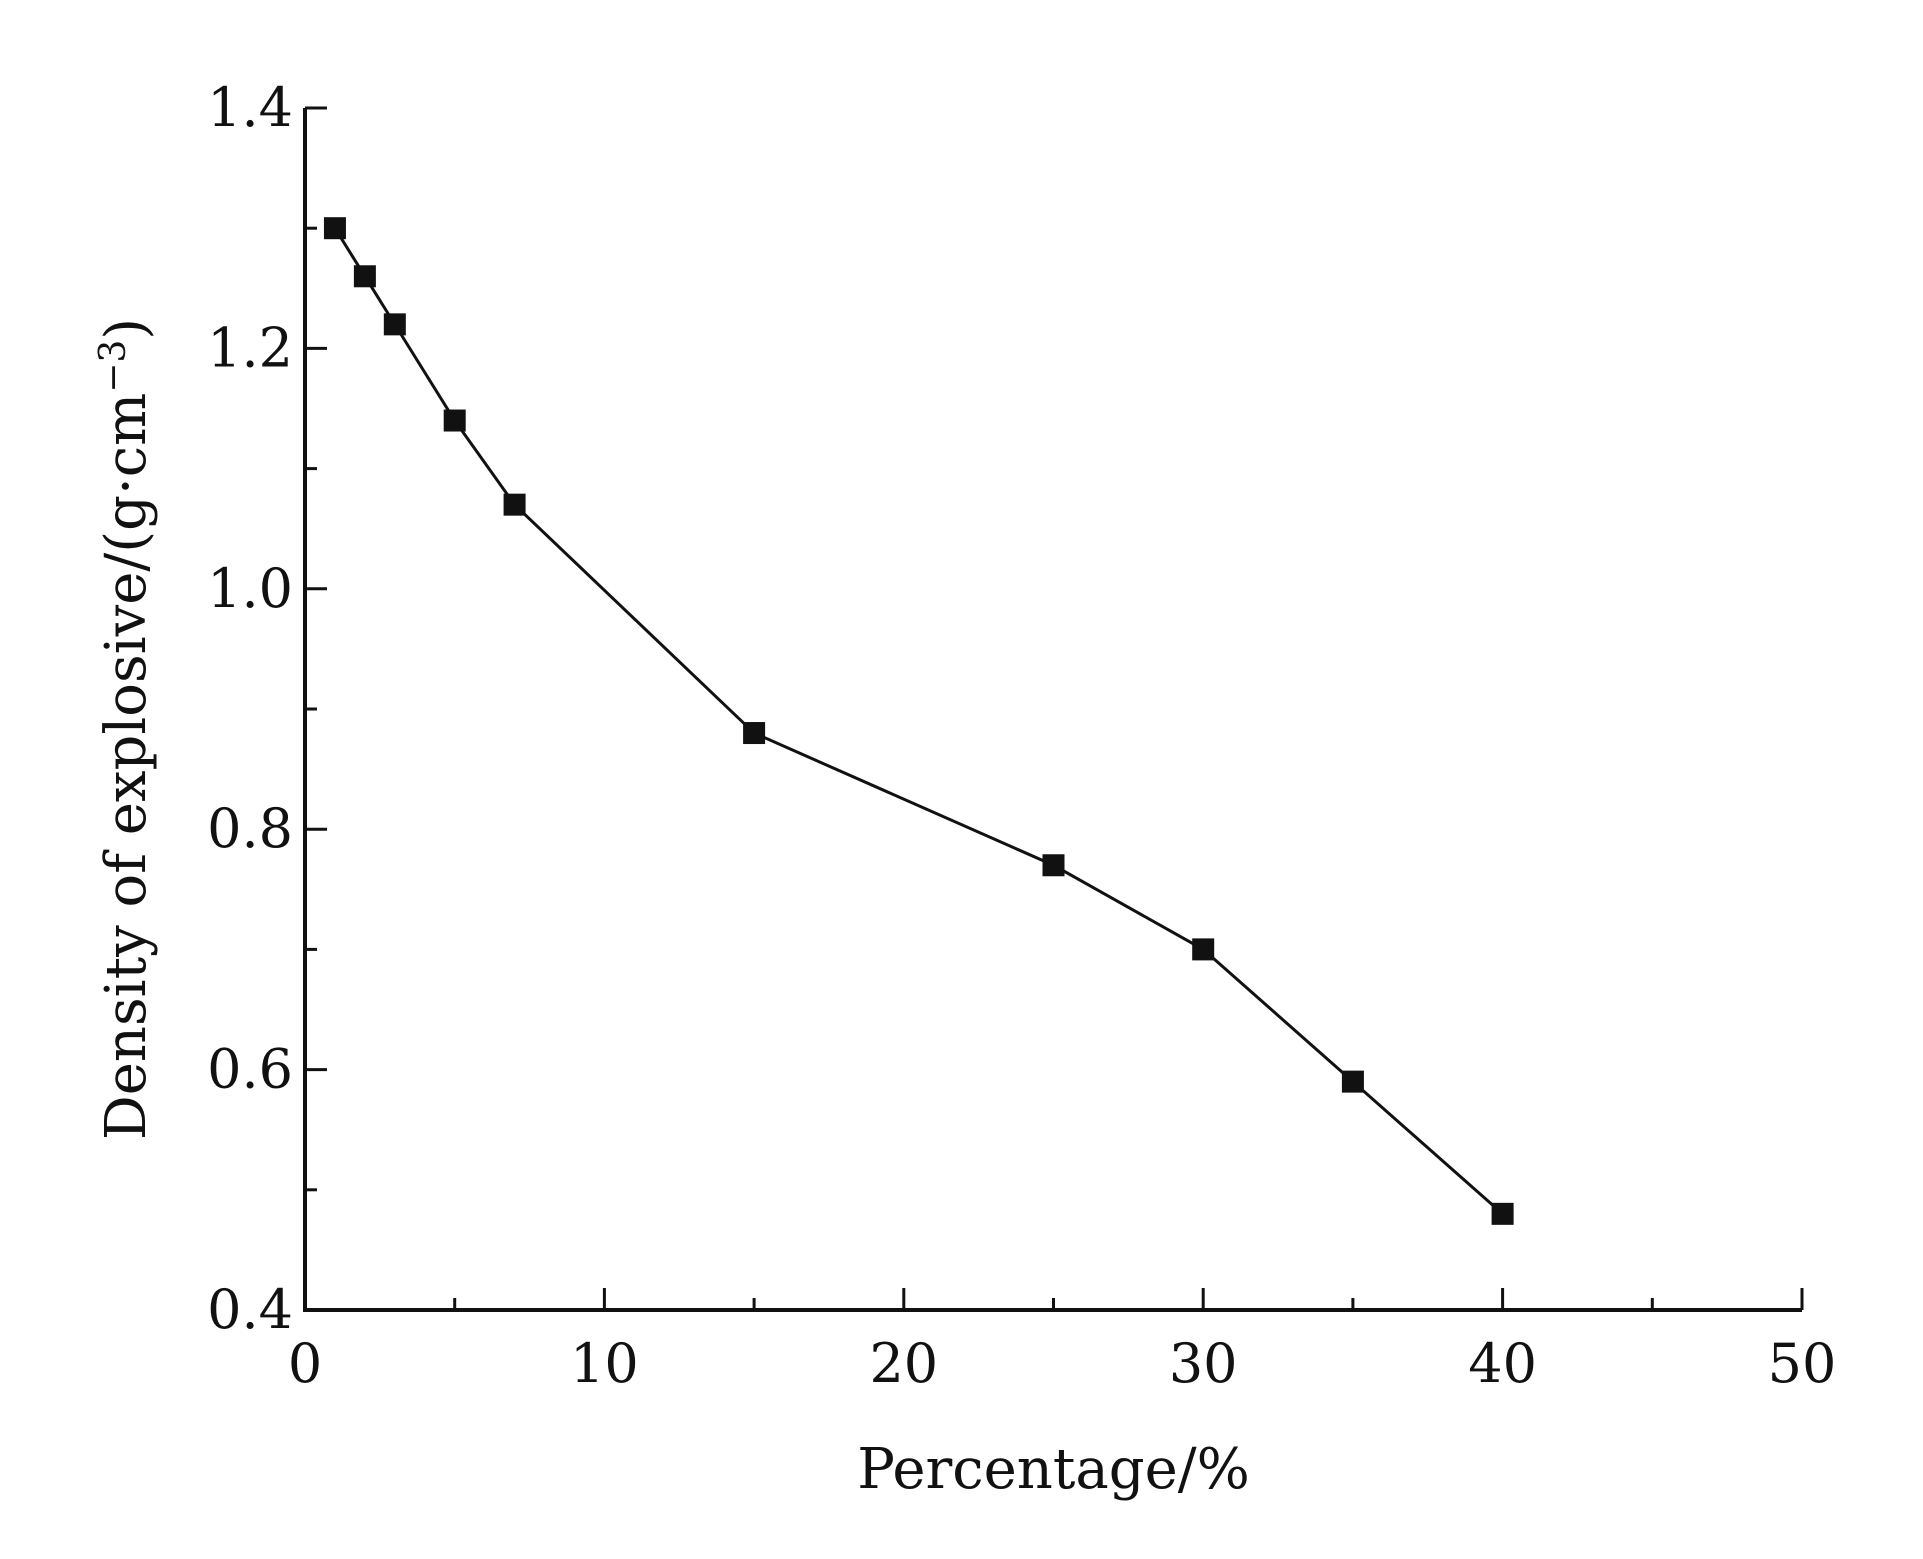  What do you see at coordinates (250, 1309) in the screenshot?
I see `y-tick-label: 0.4` at bounding box center [250, 1309].